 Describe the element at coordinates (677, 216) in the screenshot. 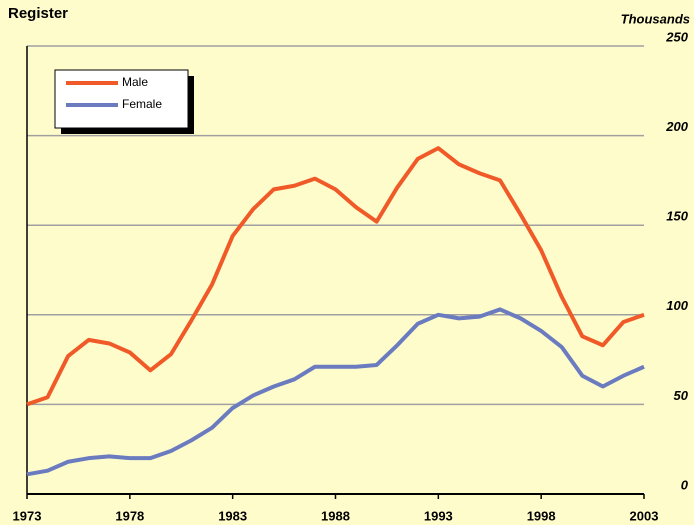

I see `y-tick-label: 150` at that location.